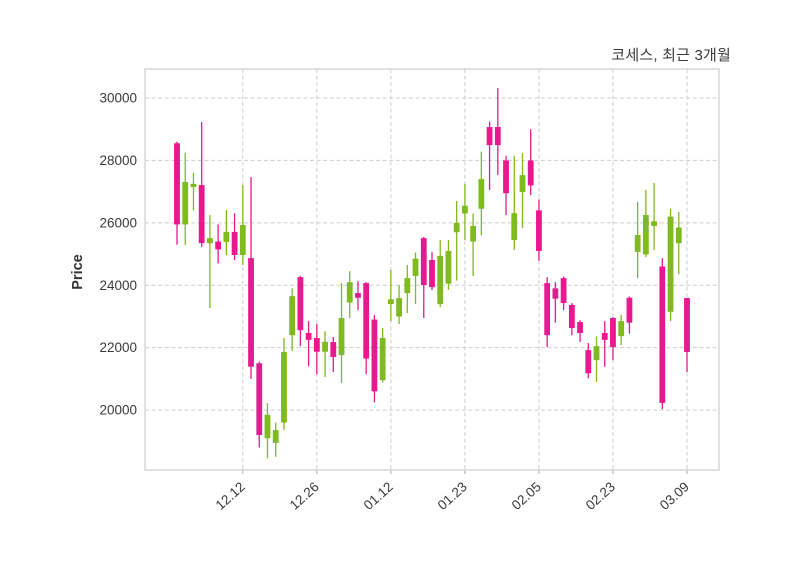 The height and width of the screenshot is (575, 800). Describe the element at coordinates (378, 496) in the screenshot. I see `x-tick-label: 01.12` at that location.